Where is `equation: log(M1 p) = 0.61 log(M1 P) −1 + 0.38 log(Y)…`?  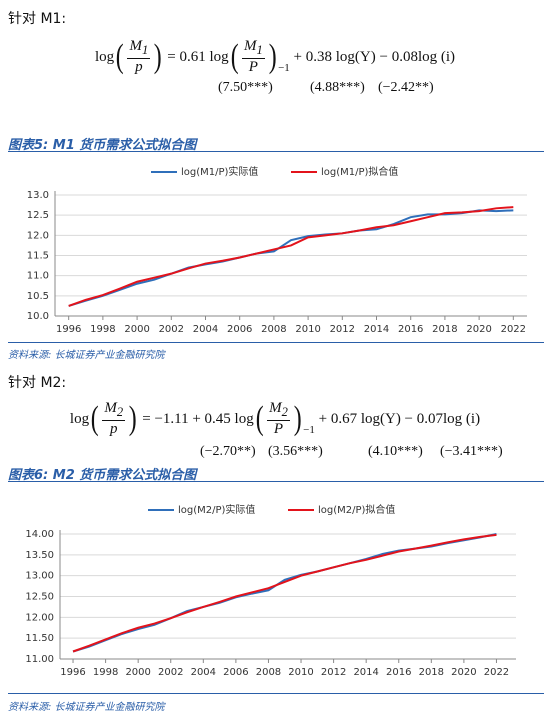
equation: log(M1 p) = 0.61 log(M1 P) −1 + 0.38 log(Y)… is located at coordinates (275, 57).